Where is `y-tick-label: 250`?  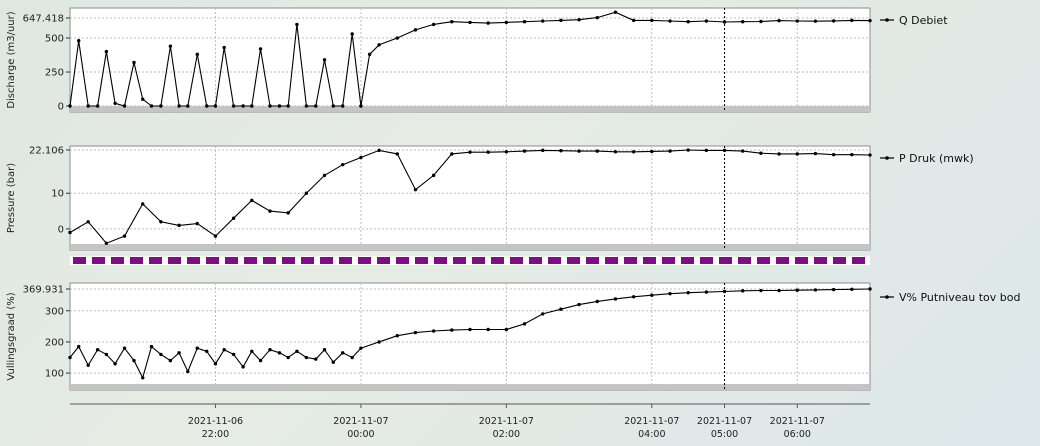
y-tick-label: 250 is located at coordinates (54, 73).